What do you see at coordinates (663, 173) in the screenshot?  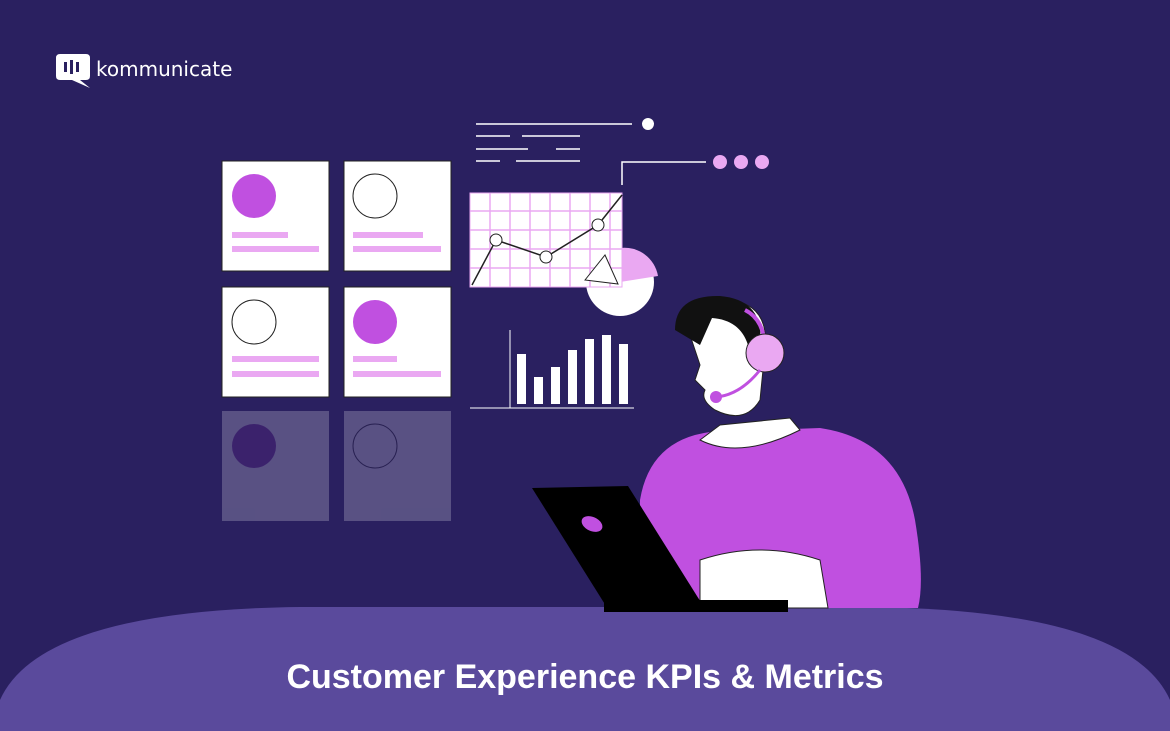 I see `connector` at bounding box center [663, 173].